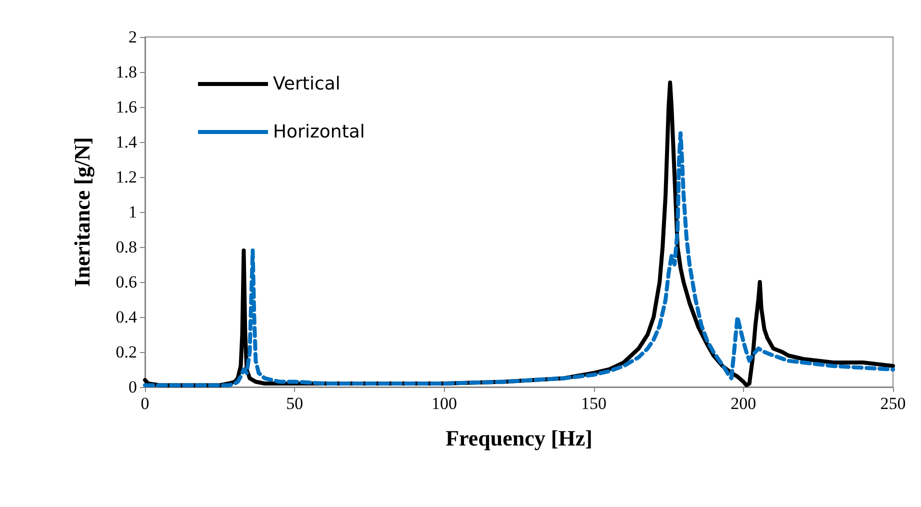 The image size is (921, 507). What do you see at coordinates (295, 403) in the screenshot?
I see `x-tick-label: 50` at bounding box center [295, 403].